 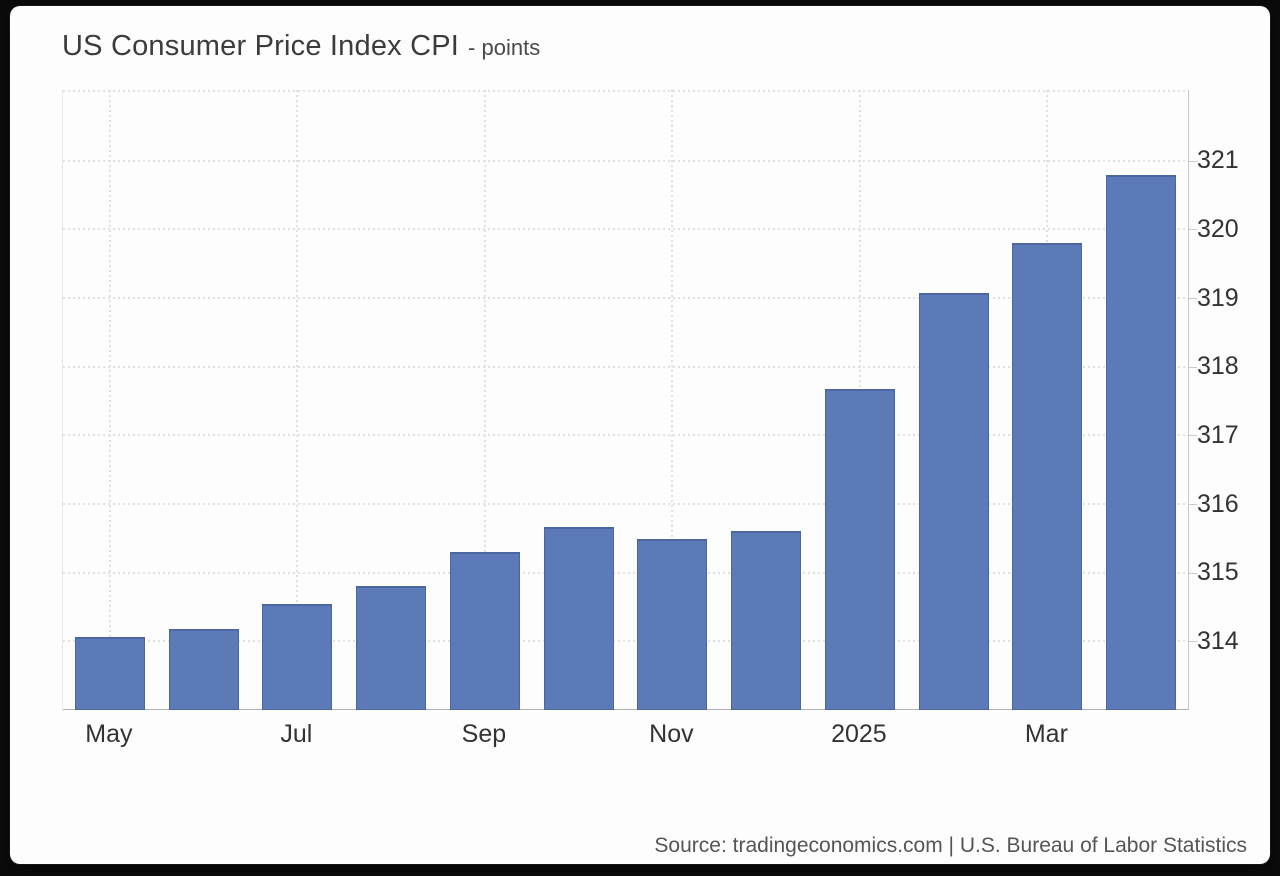 What do you see at coordinates (1141, 442) in the screenshot?
I see `bar-apr-2025` at bounding box center [1141, 442].